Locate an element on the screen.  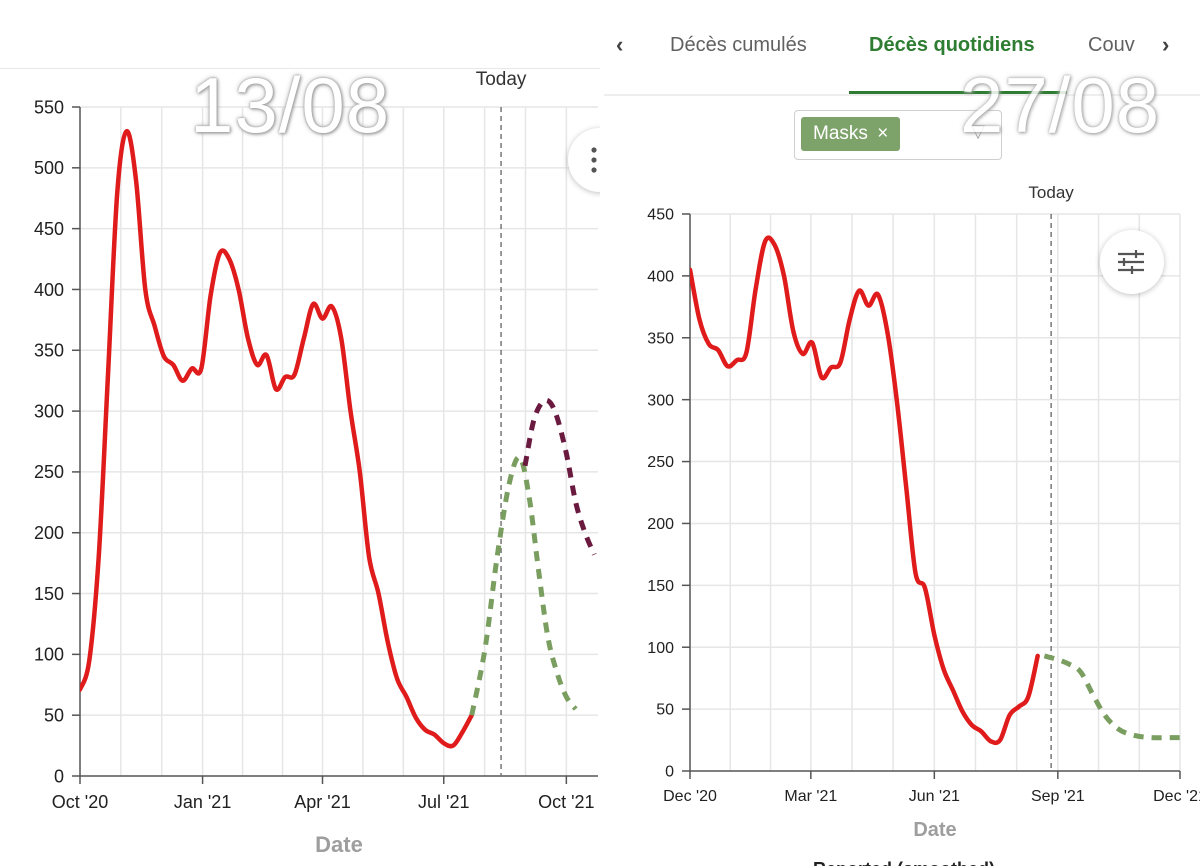
x-tick-label: Jan '21 is located at coordinates (202, 802).